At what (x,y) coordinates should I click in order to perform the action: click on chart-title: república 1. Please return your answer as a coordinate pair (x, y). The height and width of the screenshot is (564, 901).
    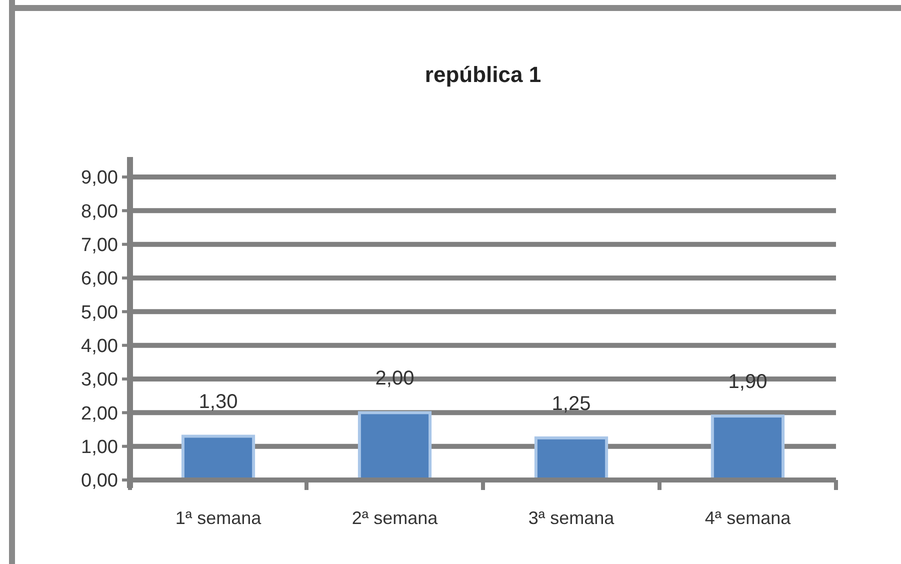
    Looking at the image, I should click on (483, 74).